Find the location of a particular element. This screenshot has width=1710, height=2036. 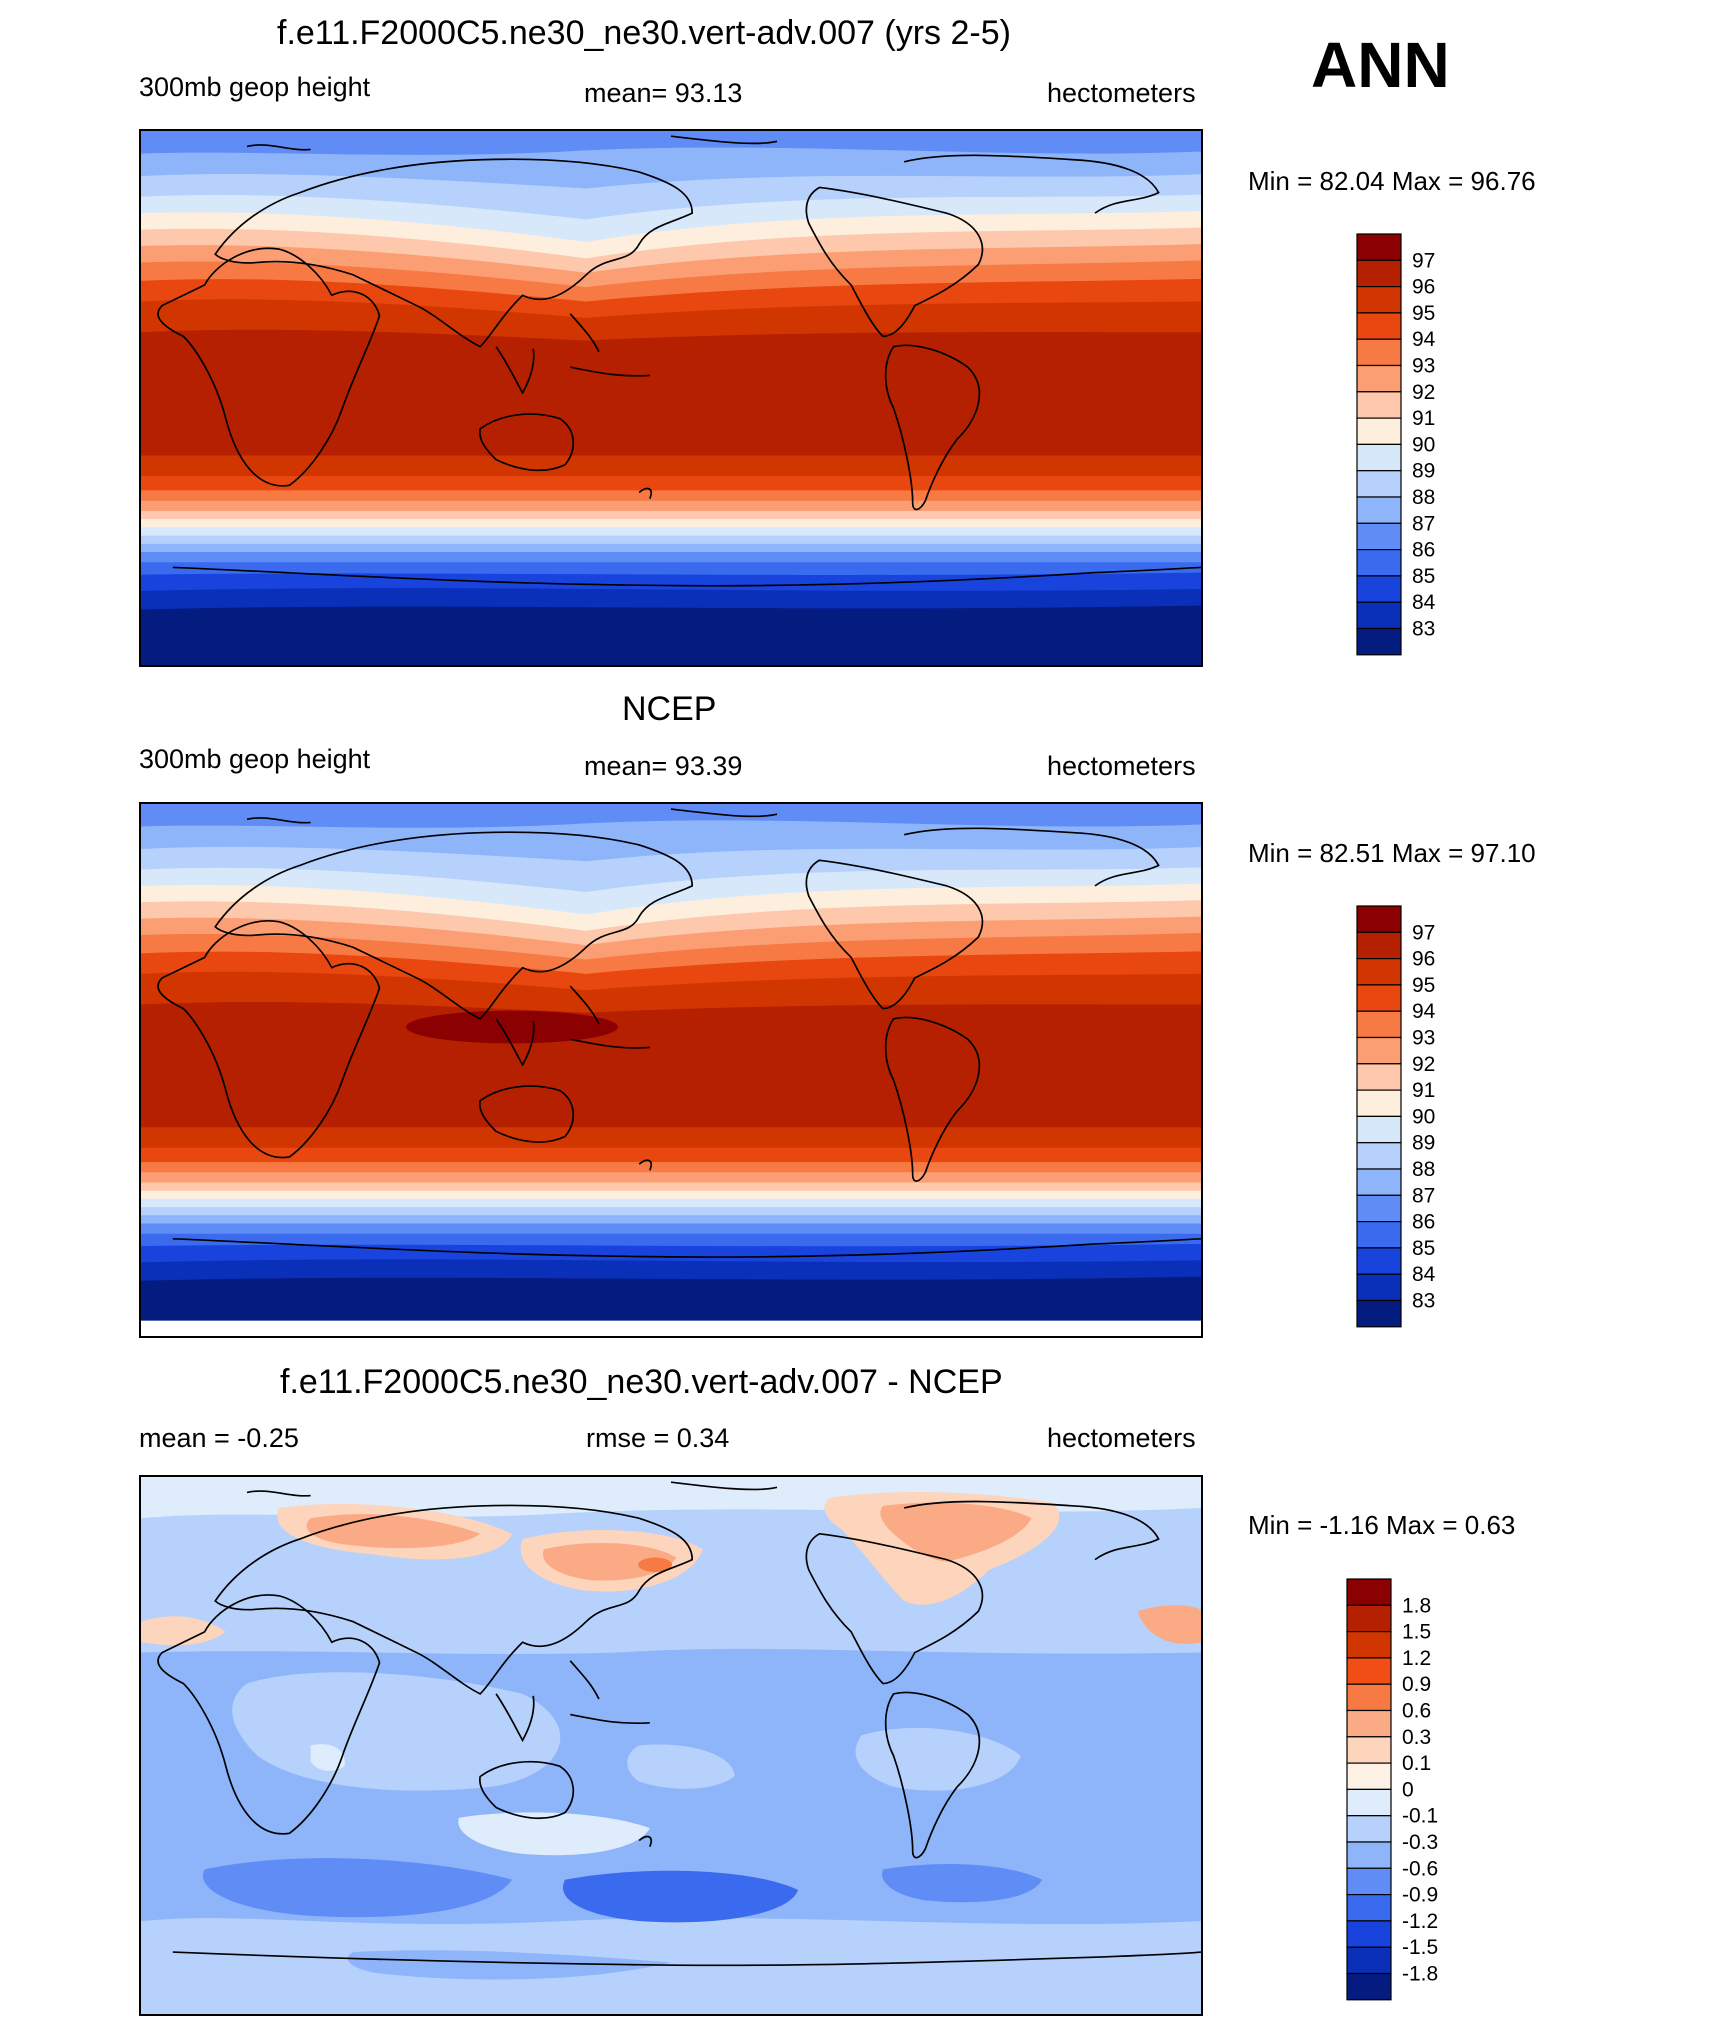

panel2-left-label: 300mb geop height is located at coordinates (255, 759).